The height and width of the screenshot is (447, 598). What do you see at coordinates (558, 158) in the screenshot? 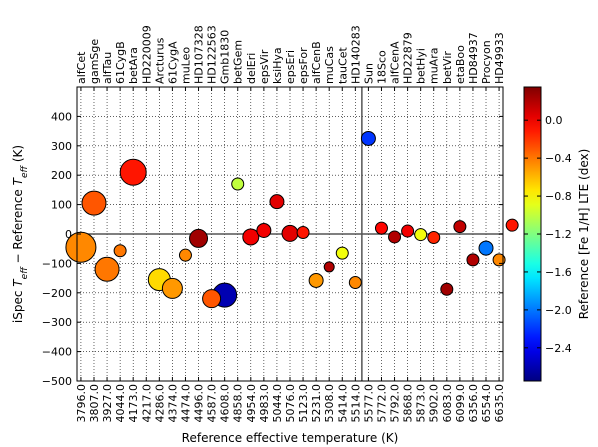
I see `colorbar-tick-label: −0.4` at bounding box center [558, 158].